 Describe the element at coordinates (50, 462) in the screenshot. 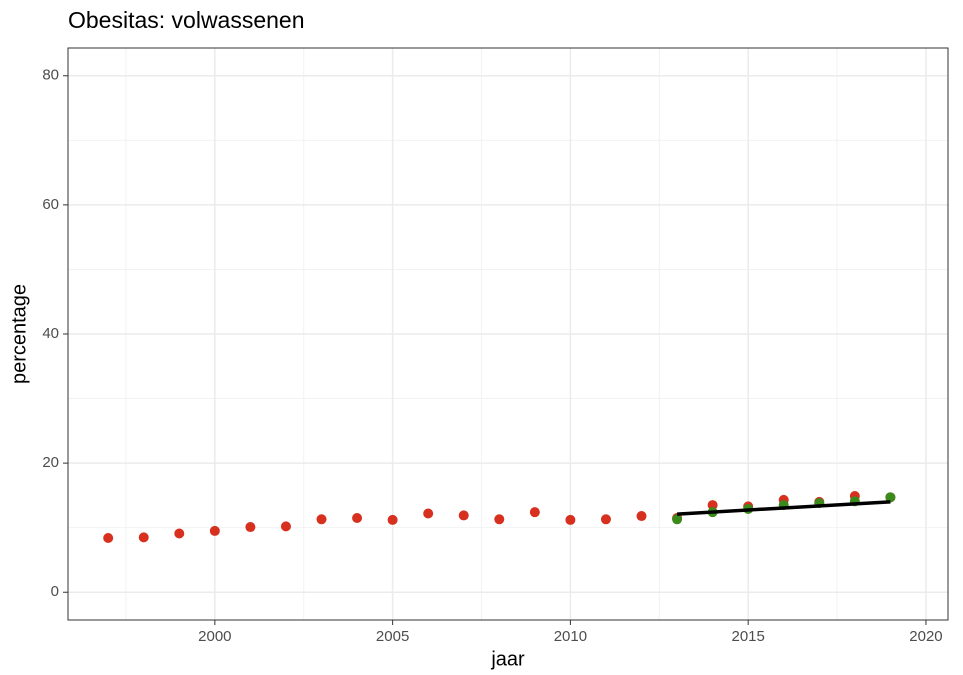

I see `y-tick-label: 20` at that location.